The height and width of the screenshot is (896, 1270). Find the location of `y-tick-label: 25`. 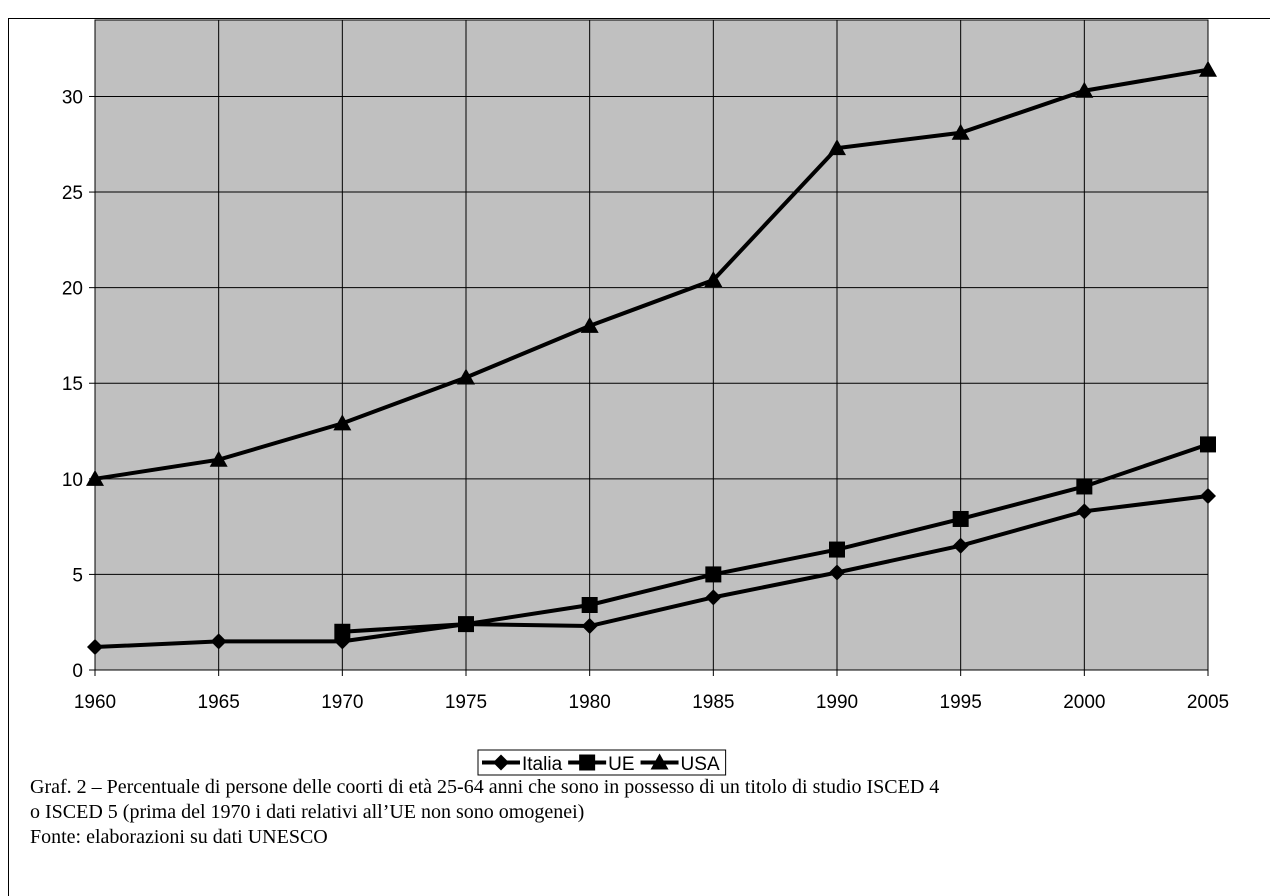

y-tick-label: 25 is located at coordinates (72, 193).